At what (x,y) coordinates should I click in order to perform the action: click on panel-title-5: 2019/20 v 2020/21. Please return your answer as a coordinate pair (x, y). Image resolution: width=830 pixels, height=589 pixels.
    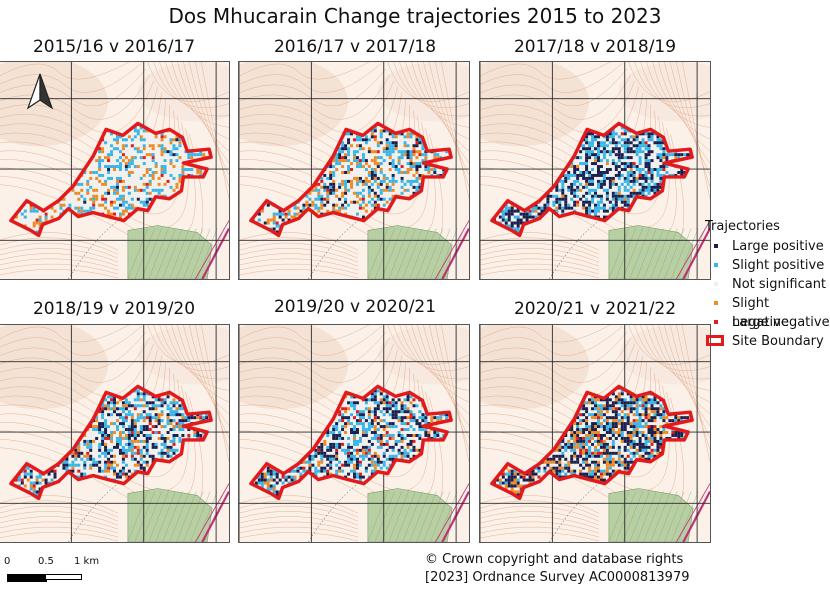
    Looking at the image, I should click on (355, 307).